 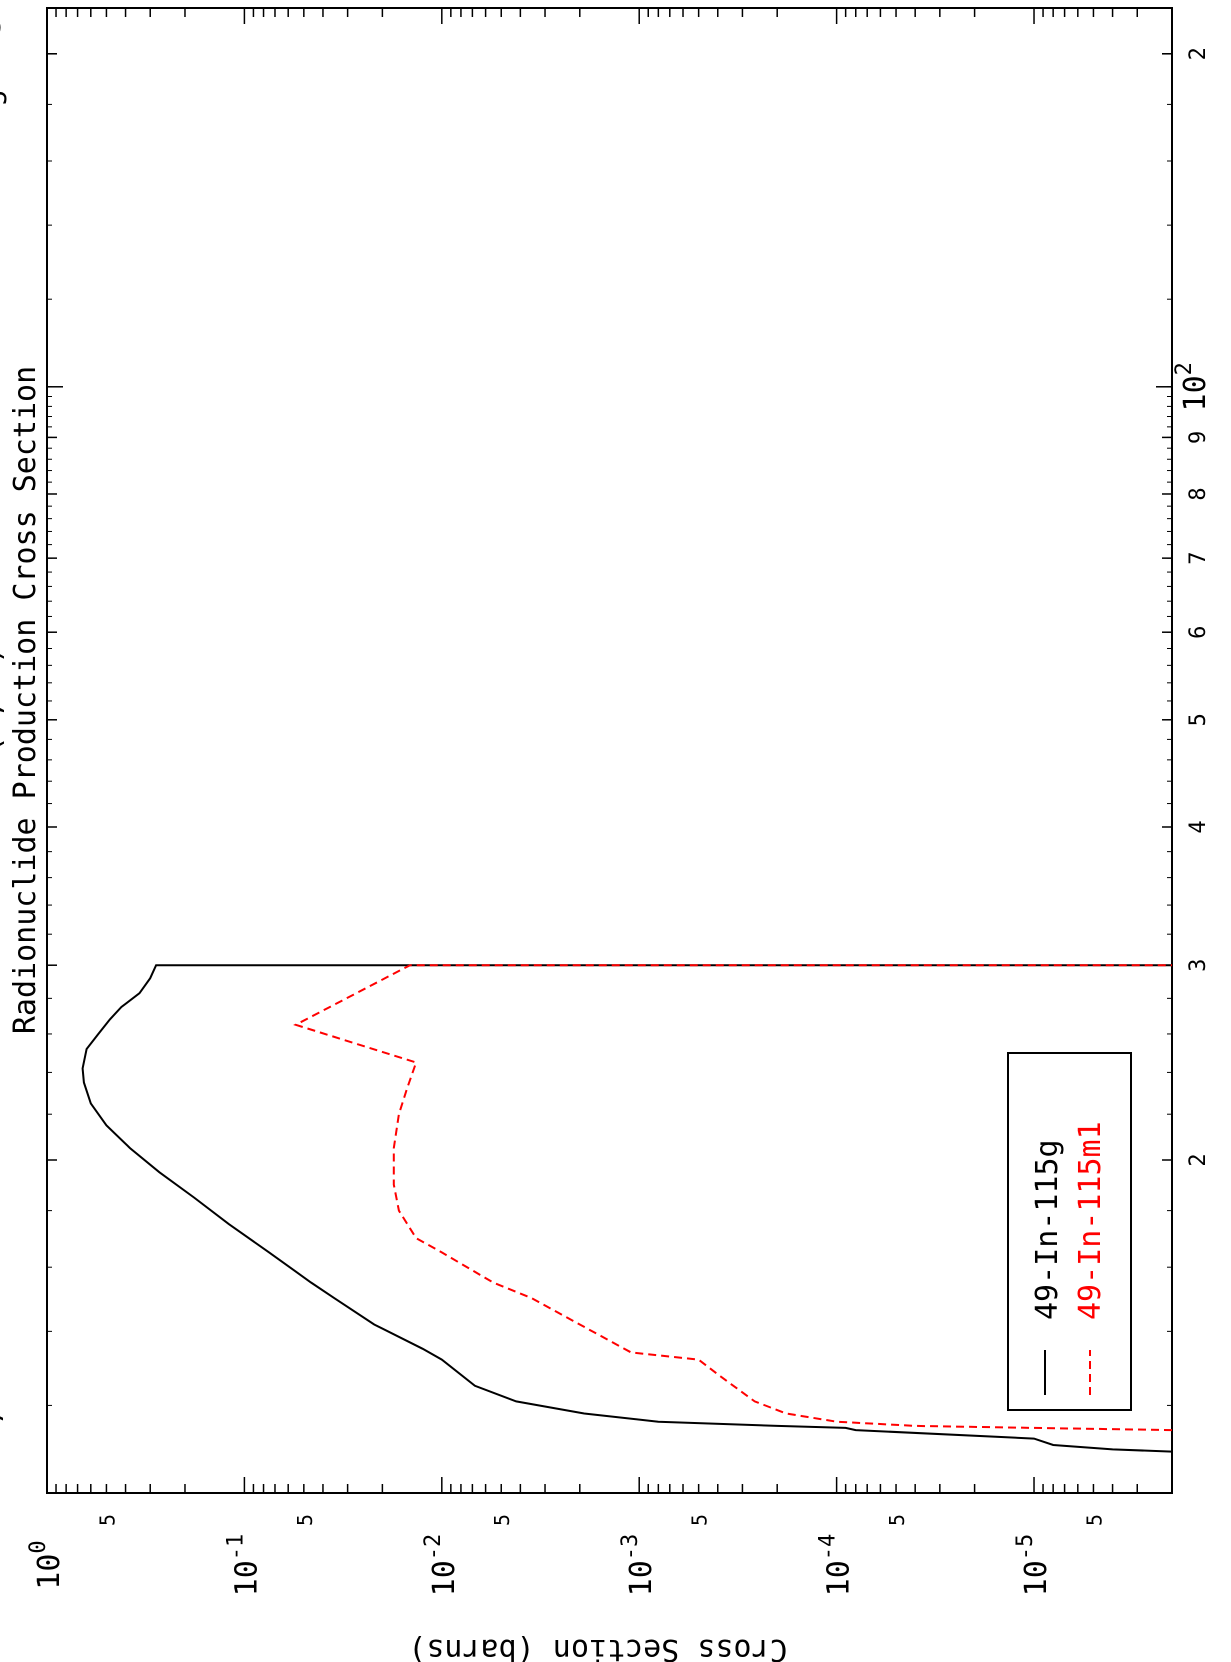 I want to click on ylabel-group: Cross Section (barns), so click(x=597, y=1647).